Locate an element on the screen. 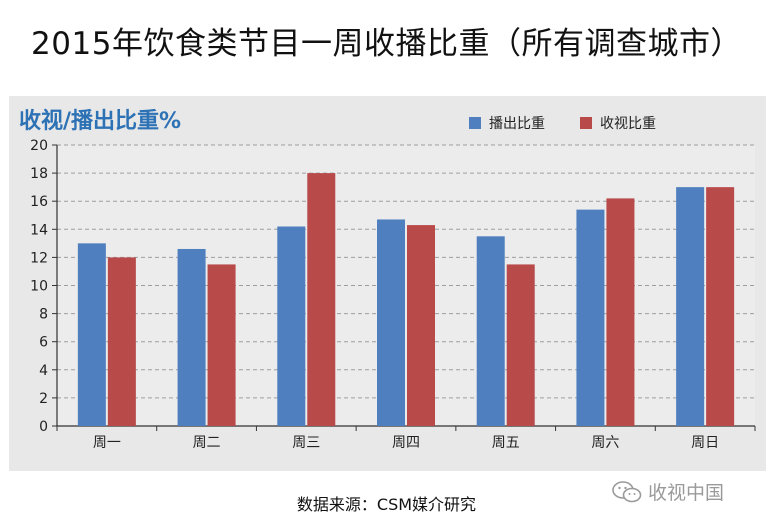 The image size is (773, 528). y-tick-label: 12 is located at coordinates (39, 258).